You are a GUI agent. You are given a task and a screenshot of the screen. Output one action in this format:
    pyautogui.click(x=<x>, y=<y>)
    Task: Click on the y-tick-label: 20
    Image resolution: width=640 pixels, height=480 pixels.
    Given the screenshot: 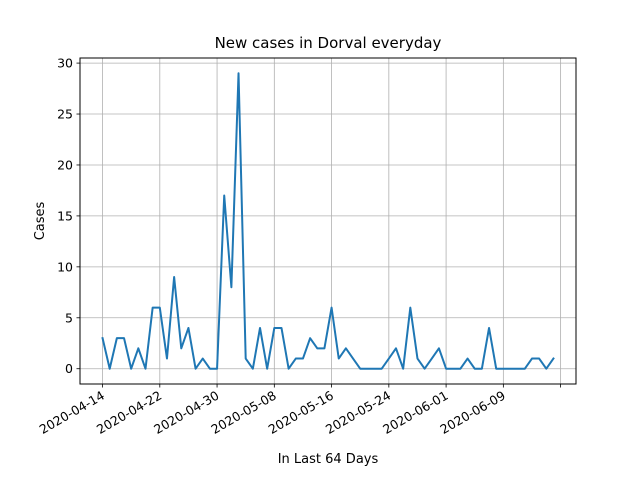 What is the action you would take?
    pyautogui.click(x=65, y=164)
    